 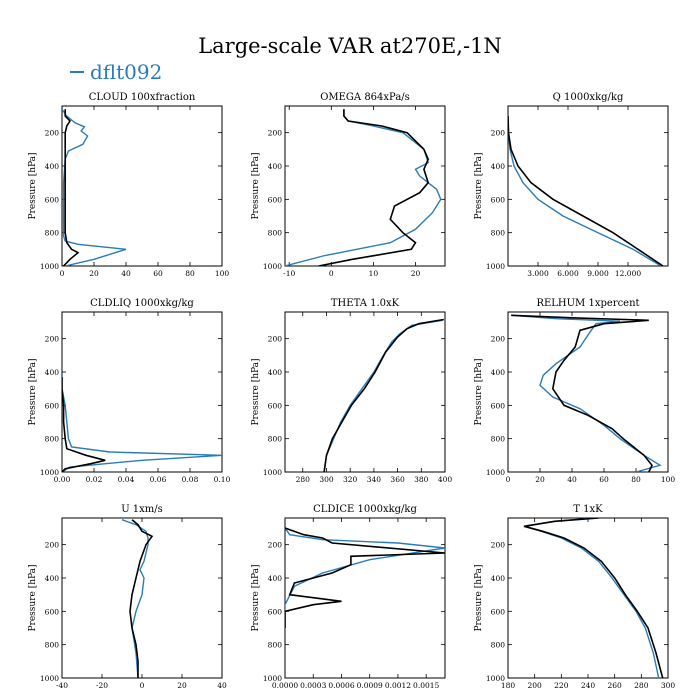 What do you see at coordinates (397, 479) in the screenshot?
I see `x-tick-label: 360` at bounding box center [397, 479].